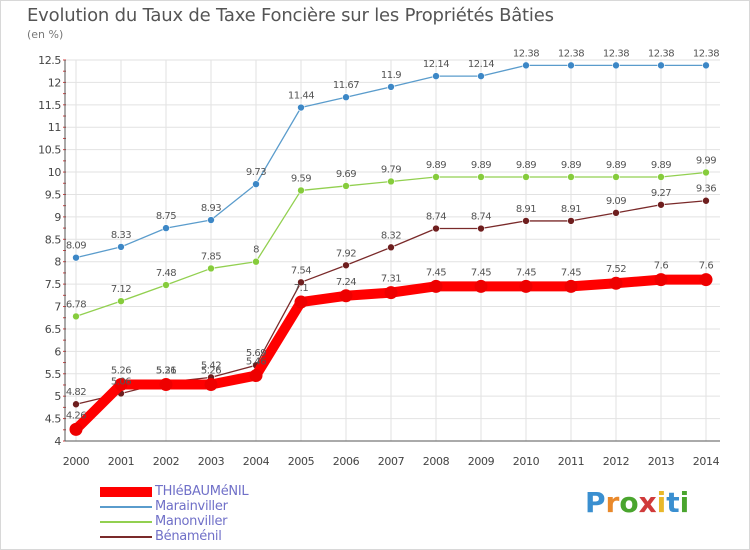 The height and width of the screenshot is (550, 750). What do you see at coordinates (191, 521) in the screenshot?
I see `legend-label: Manonviller` at bounding box center [191, 521].